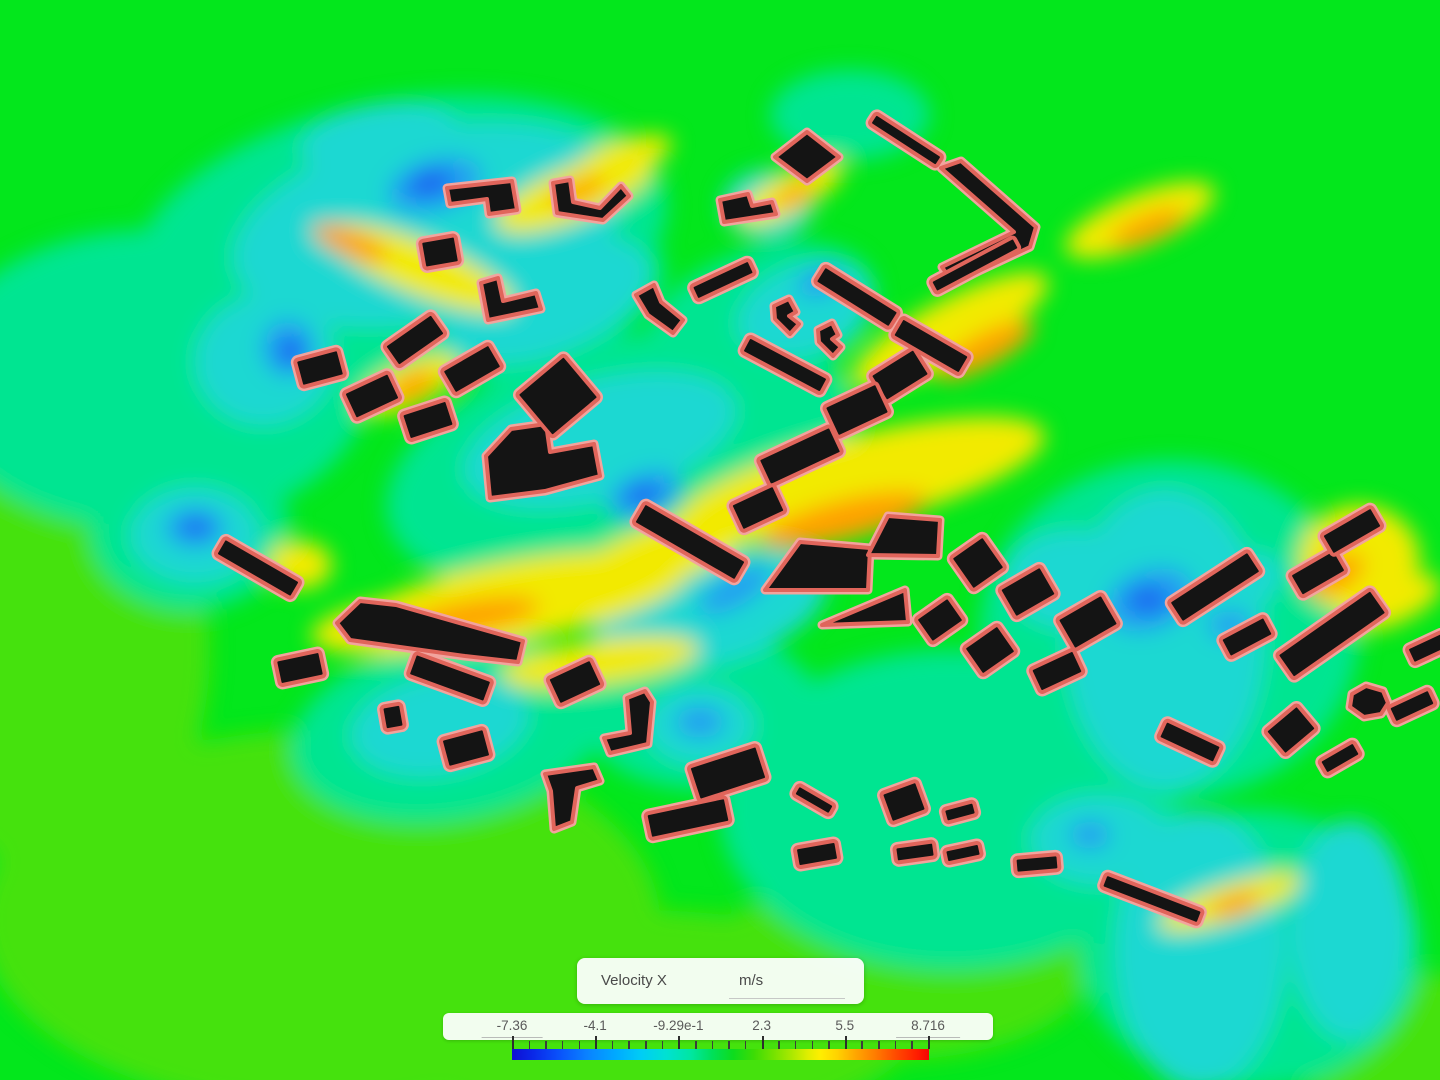 Image resolution: width=1440 pixels, height=1080 pixels. Describe the element at coordinates (720, 981) in the screenshot. I see `legend-panel: Velocity X m/s` at that location.